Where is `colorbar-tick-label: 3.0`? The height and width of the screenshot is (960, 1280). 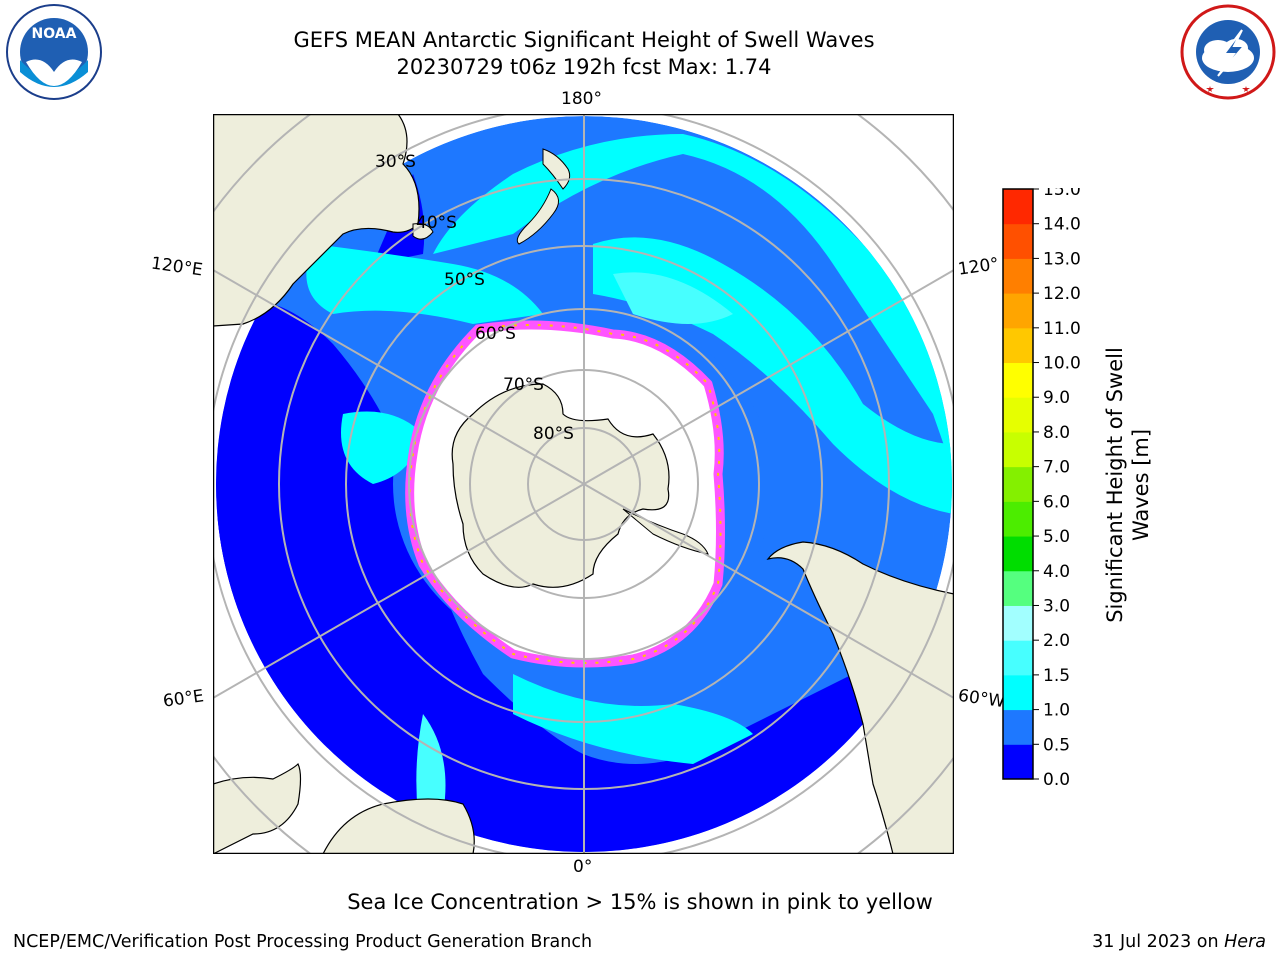
colorbar-tick-label: 3.0 is located at coordinates (1056, 606).